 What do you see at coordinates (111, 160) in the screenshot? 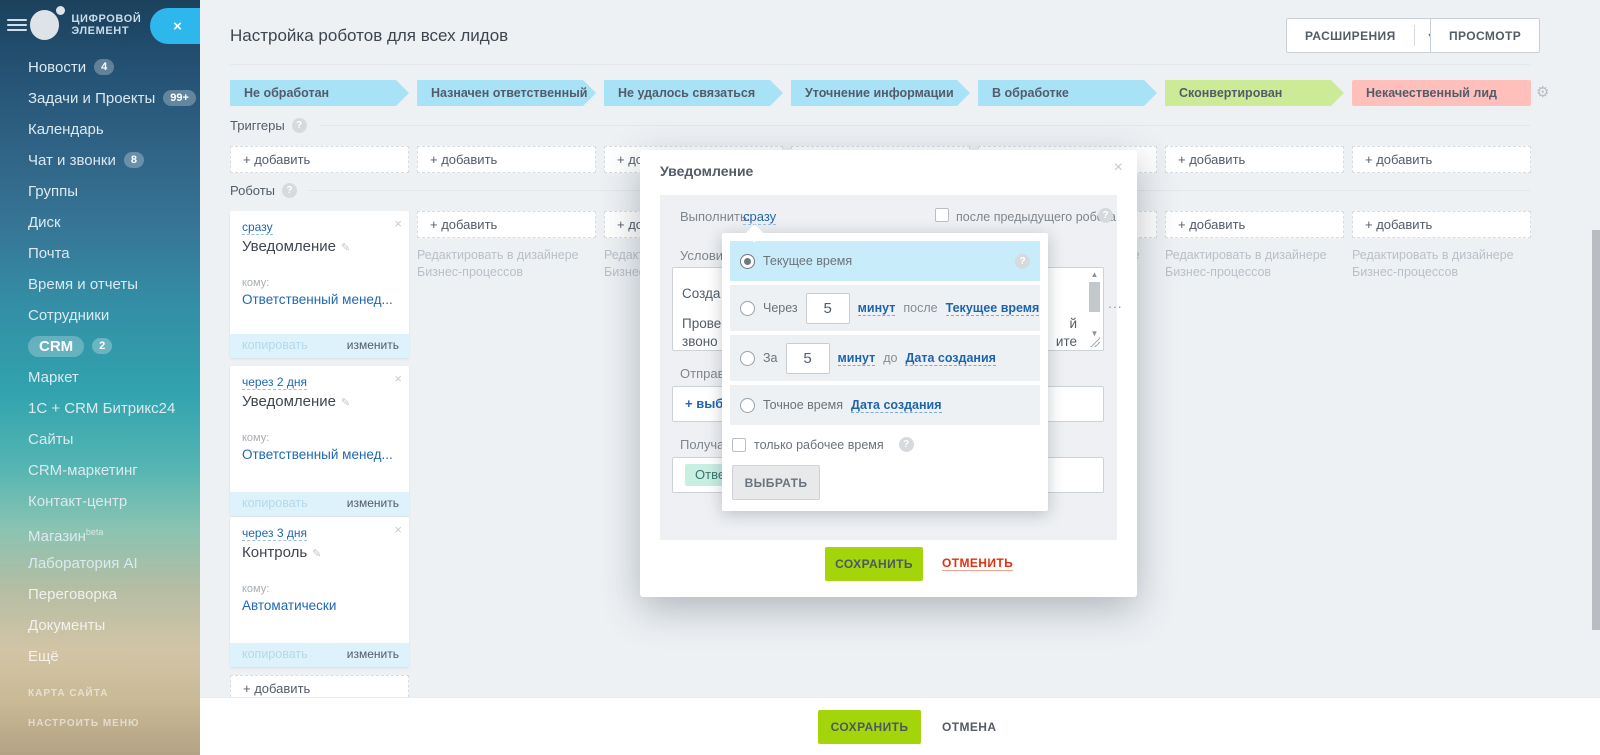
I see `sidebar-item-chat: Чат и звонки 8` at bounding box center [111, 160].